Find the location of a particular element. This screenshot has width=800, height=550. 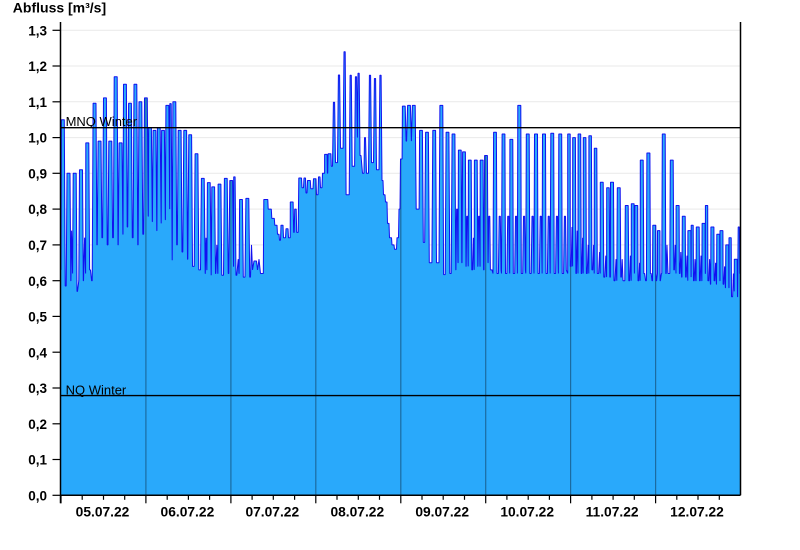

svg-text: 08.07.22 is located at coordinates (357, 512).